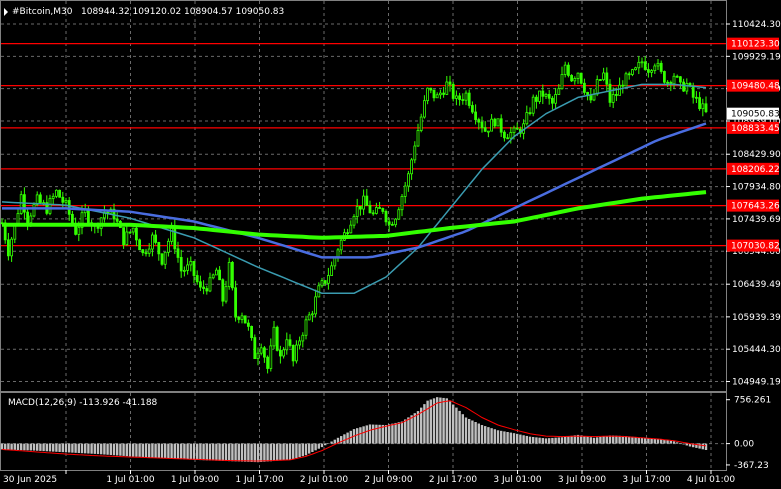 The image size is (781, 489). Describe the element at coordinates (756, 57) in the screenshot. I see `price-tick-label: 109929.19` at that location.